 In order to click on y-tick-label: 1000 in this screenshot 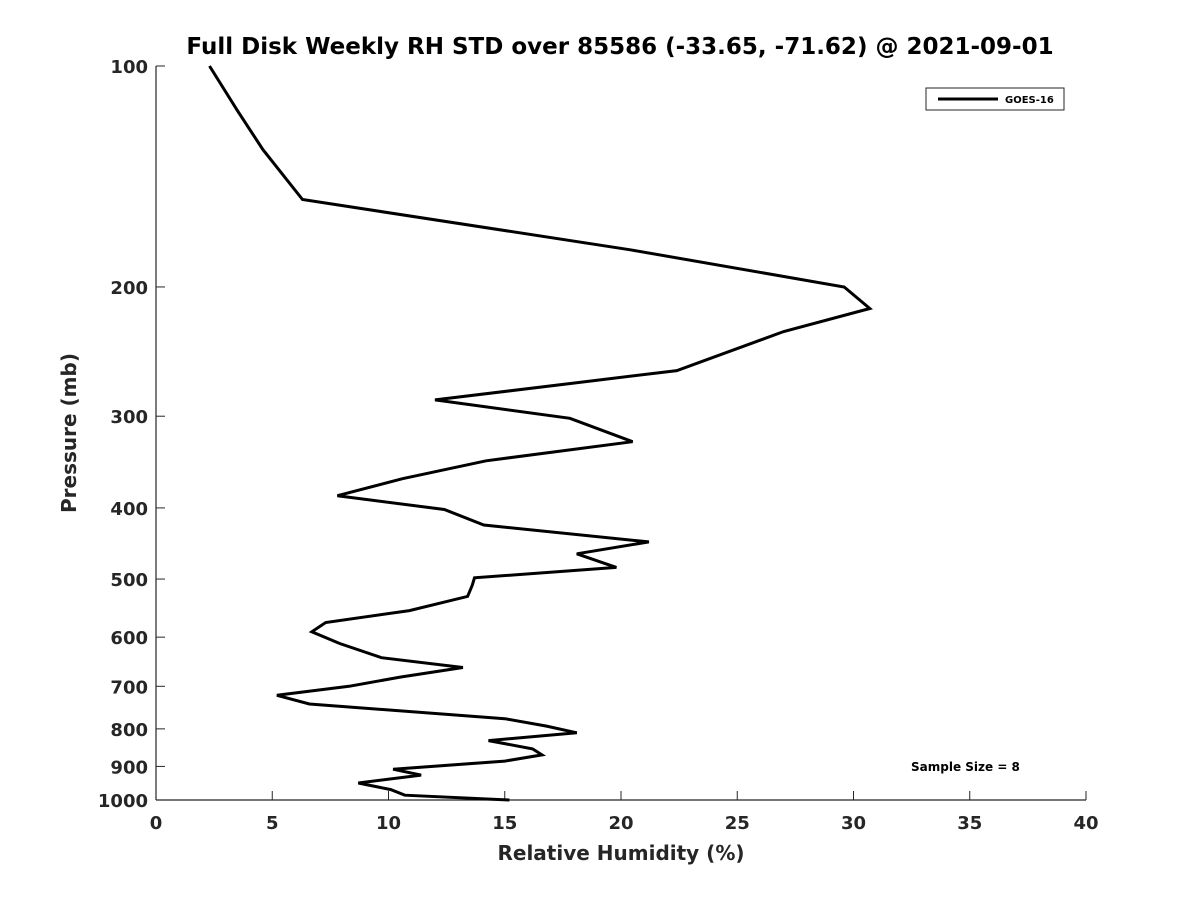, I will do `click(123, 801)`.